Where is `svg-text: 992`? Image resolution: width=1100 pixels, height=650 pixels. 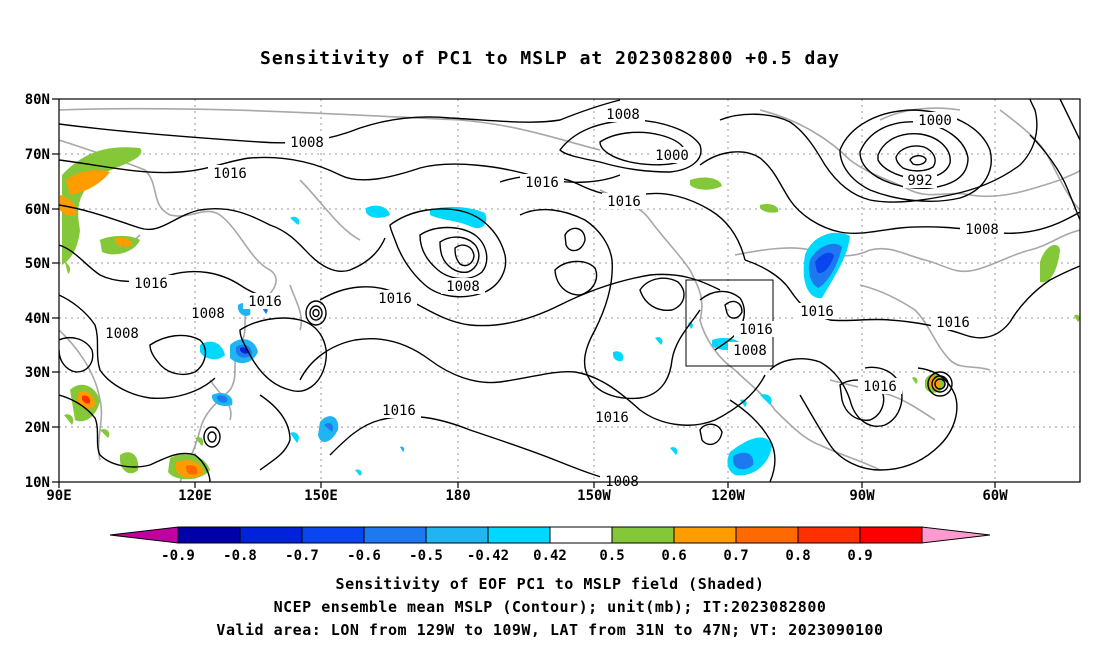 svg-text: 992 is located at coordinates (919, 181).